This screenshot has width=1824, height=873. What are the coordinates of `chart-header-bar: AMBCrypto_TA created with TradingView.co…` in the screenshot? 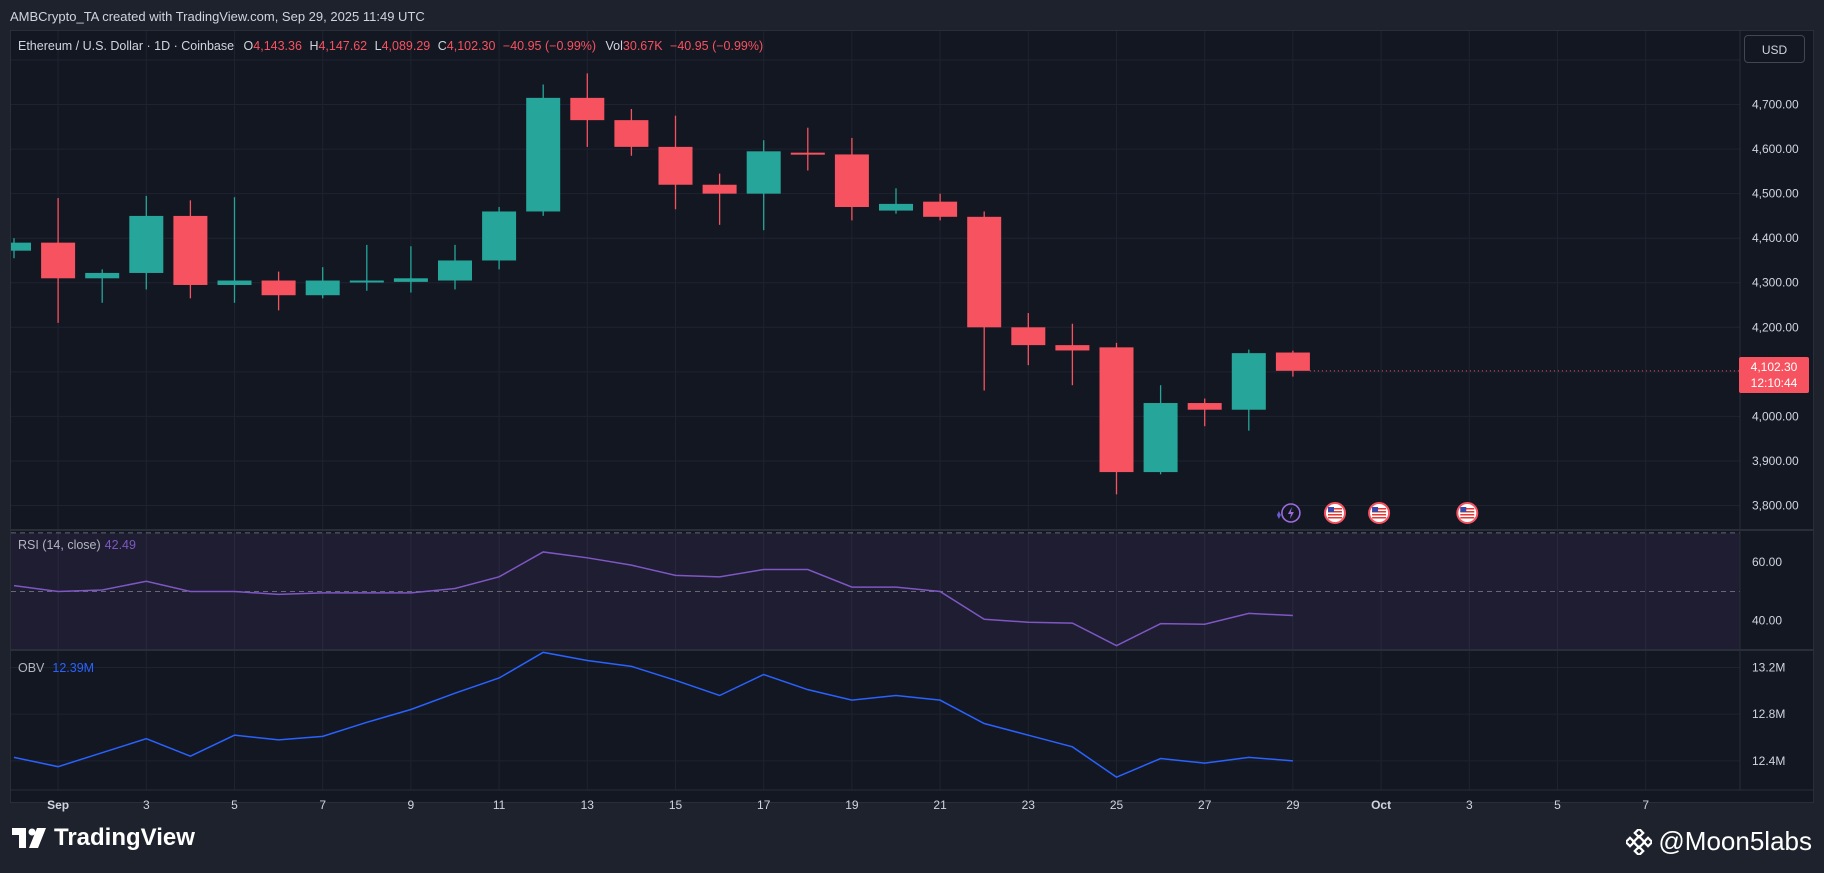 It's located at (912, 15).